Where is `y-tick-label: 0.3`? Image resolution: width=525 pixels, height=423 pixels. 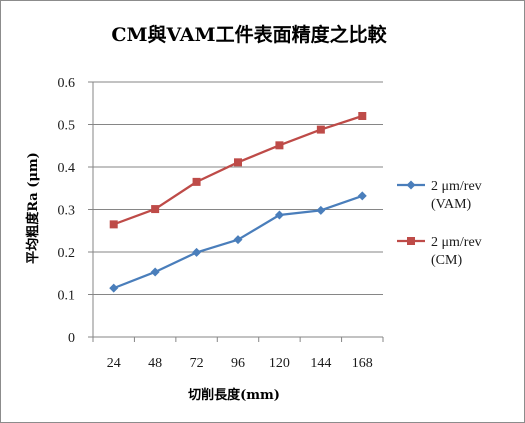
y-tick-label: 0.3 is located at coordinates (67, 211).